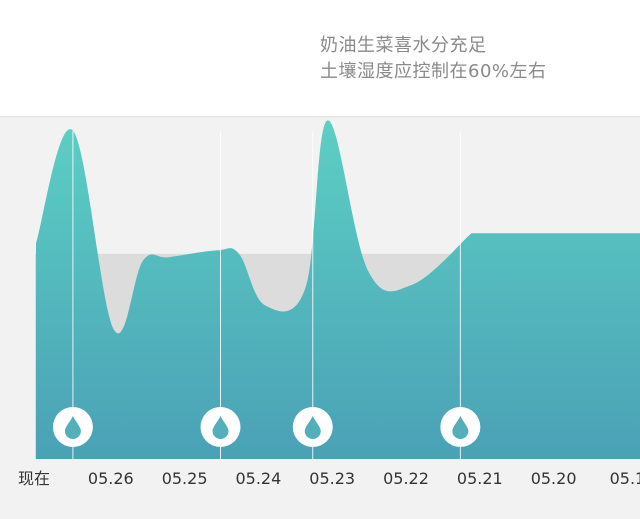 Image resolution: width=640 pixels, height=519 pixels. Describe the element at coordinates (403, 45) in the screenshot. I see `status-line-1: 奶油生菜喜水分充足` at that location.